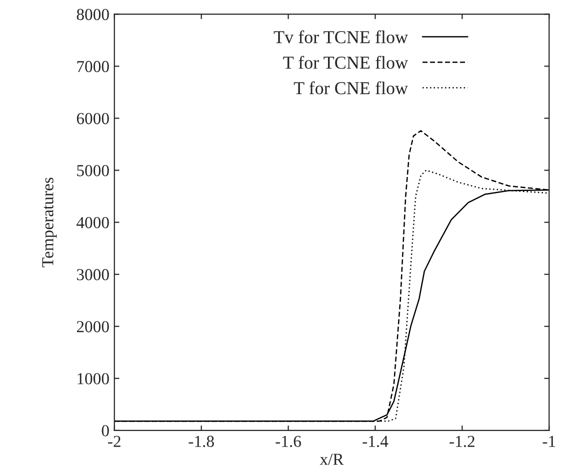 This screenshot has height=473, width=572. What do you see at coordinates (93, 274) in the screenshot?
I see `y-tick-label: 3000` at bounding box center [93, 274].